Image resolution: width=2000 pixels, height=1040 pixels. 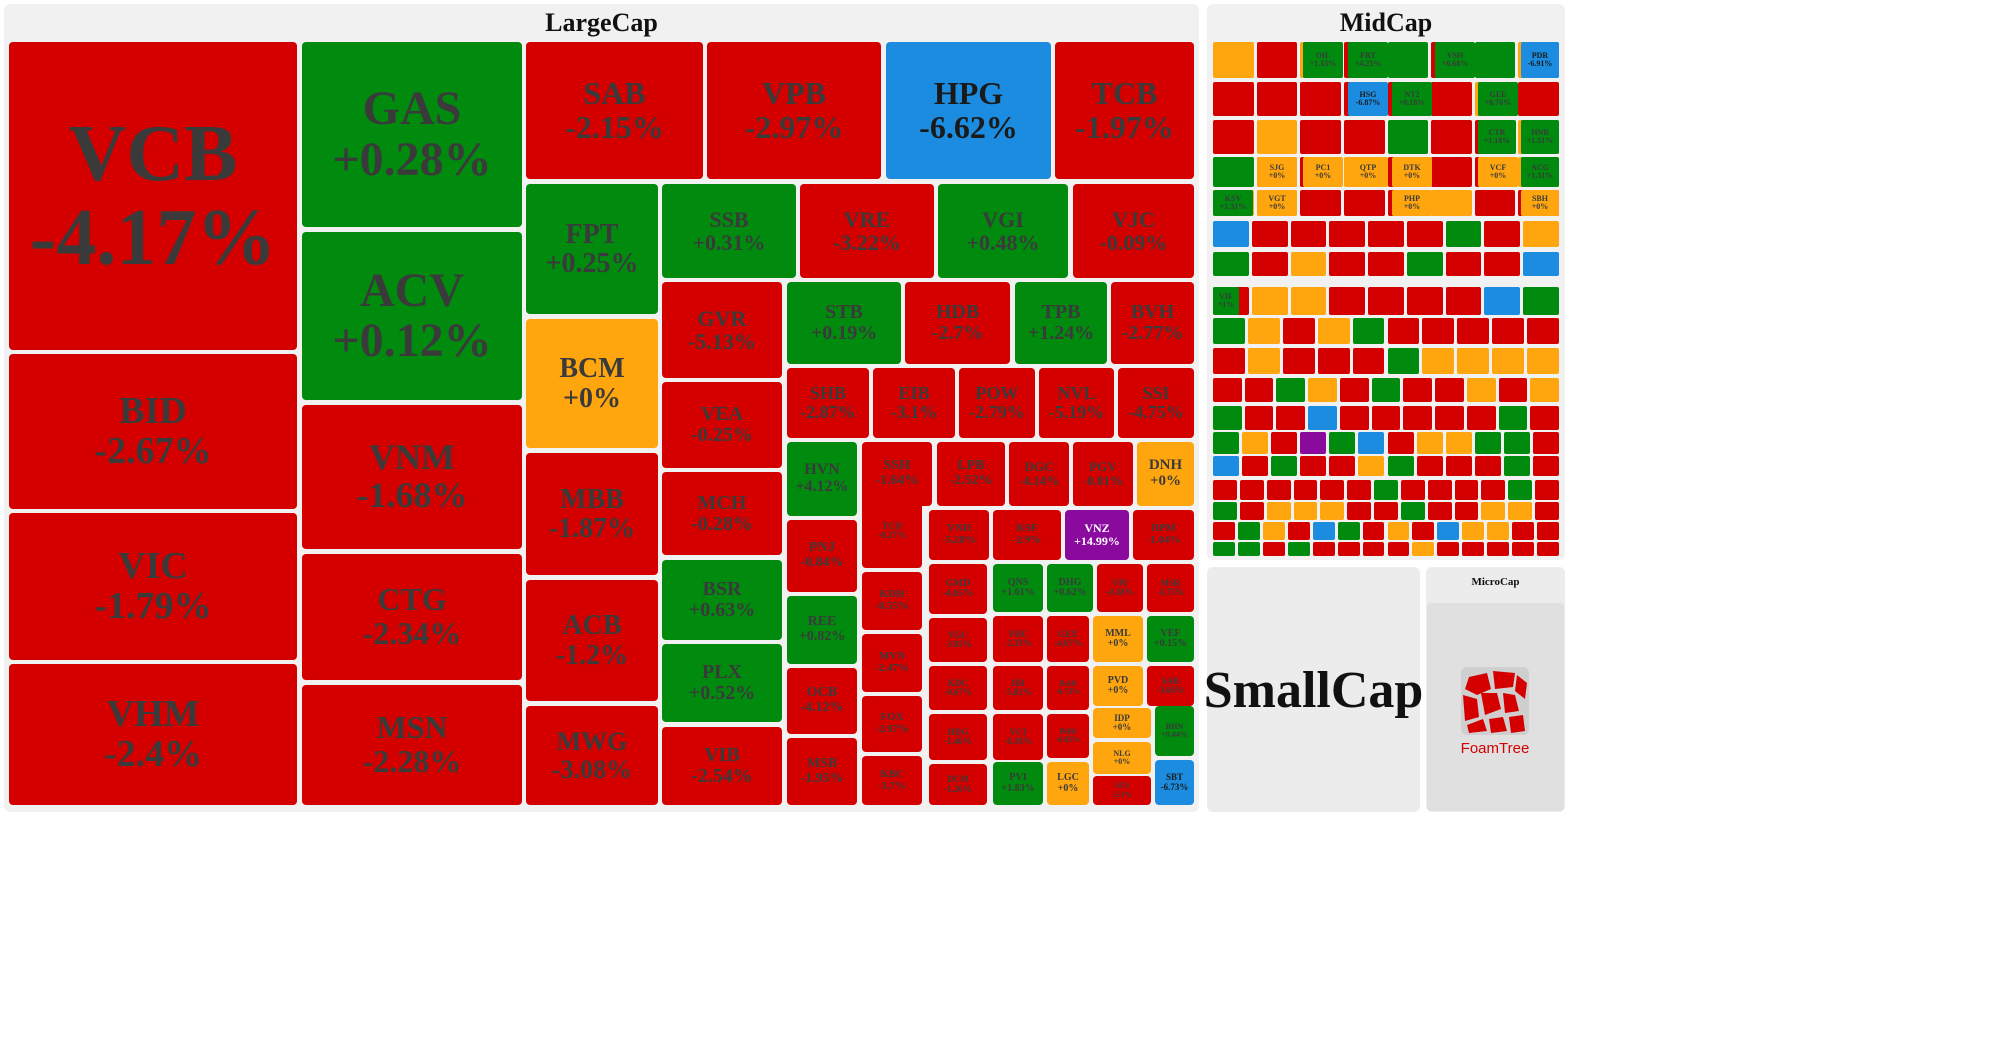 What do you see at coordinates (997, 403) in the screenshot?
I see `largecap-tile-pow: POW -2.79%` at bounding box center [997, 403].